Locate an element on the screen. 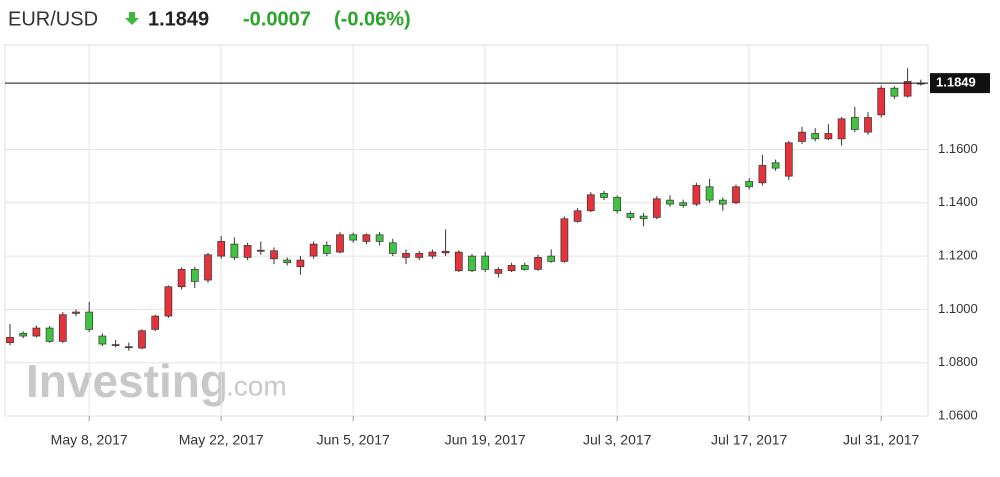 This screenshot has height=477, width=1000. y-tick-label: 1.1000 is located at coordinates (958, 308).